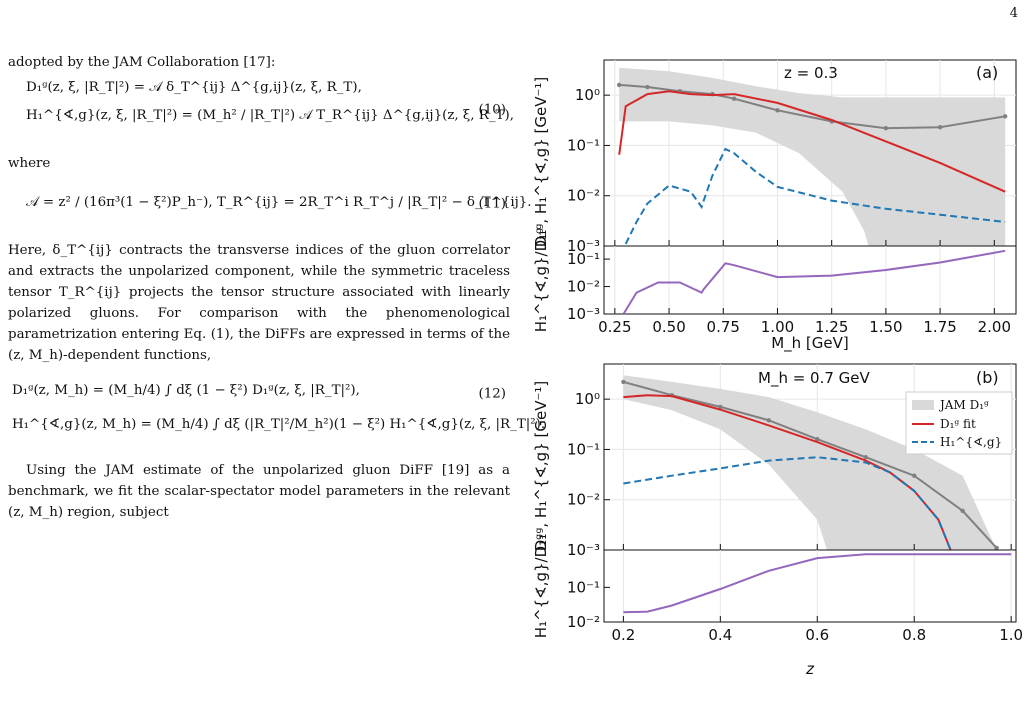 Image resolution: width=1028 pixels, height=704 pixels. What do you see at coordinates (541, 280) in the screenshot?
I see `panel-a-ratio-ylabel: H₁^{∢,g}/D₁ᵍ` at bounding box center [541, 280].